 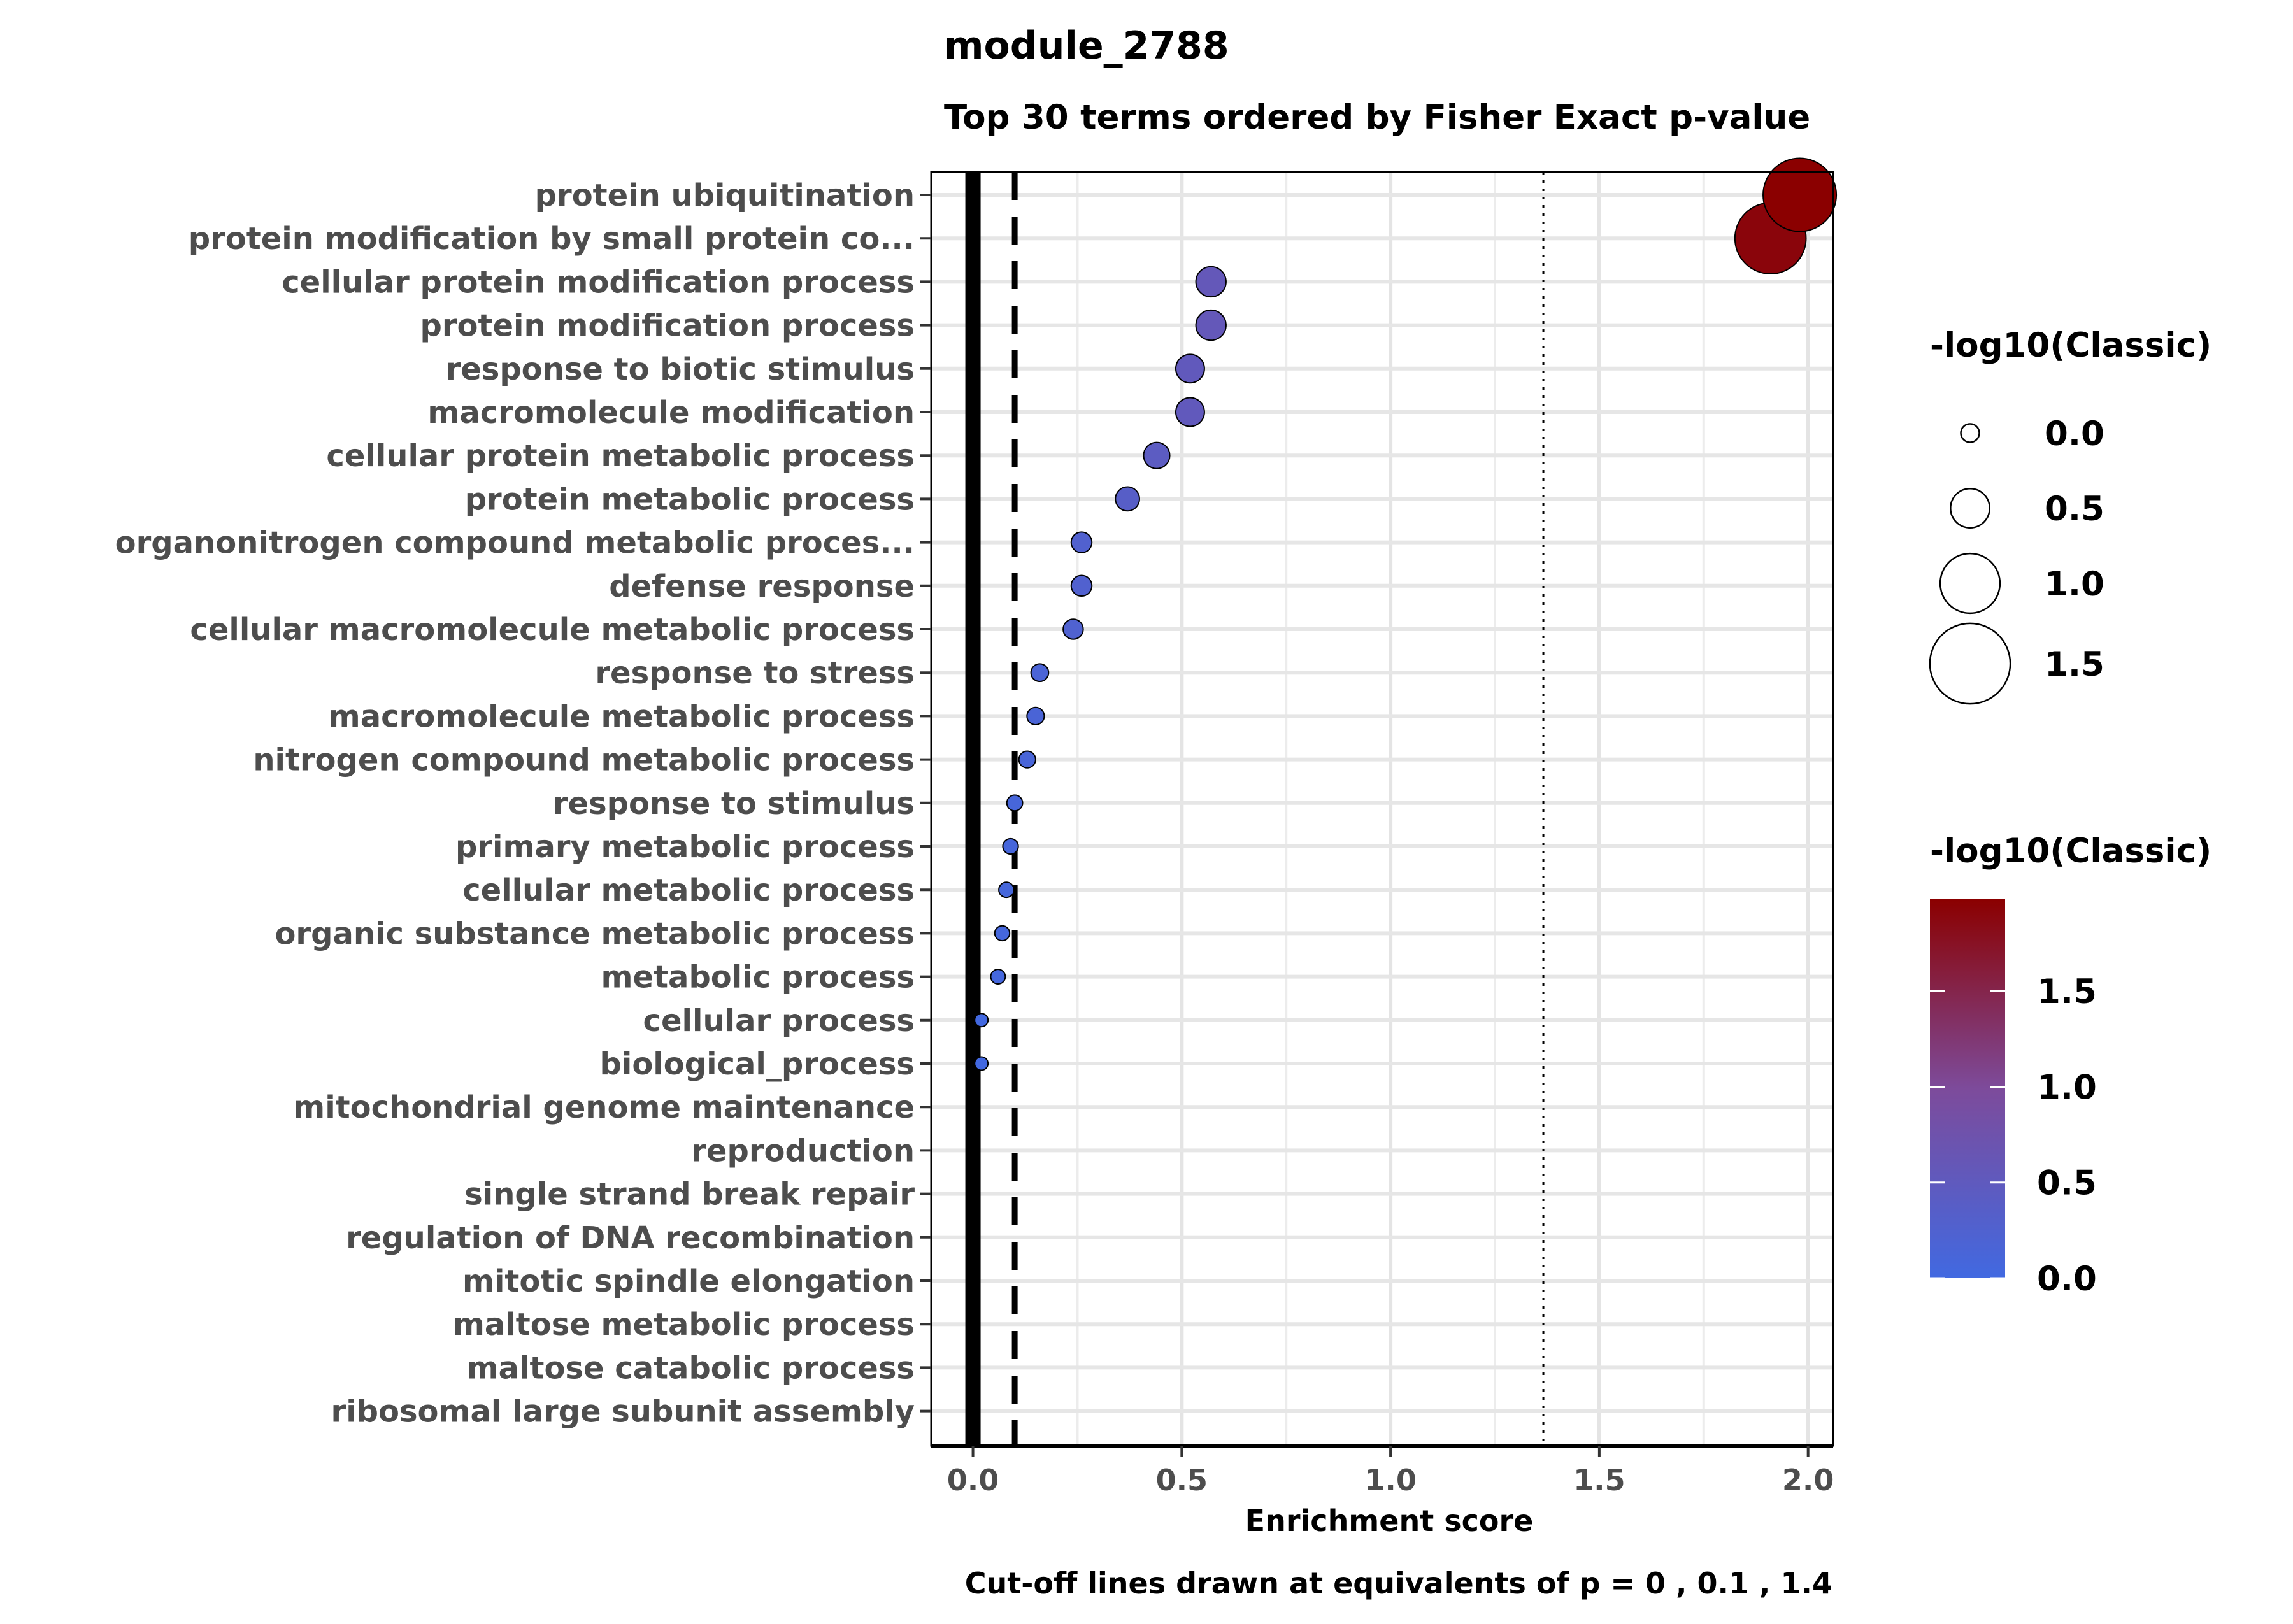 What do you see at coordinates (1390, 1480) in the screenshot?
I see `x-tick-label: 1.0` at bounding box center [1390, 1480].